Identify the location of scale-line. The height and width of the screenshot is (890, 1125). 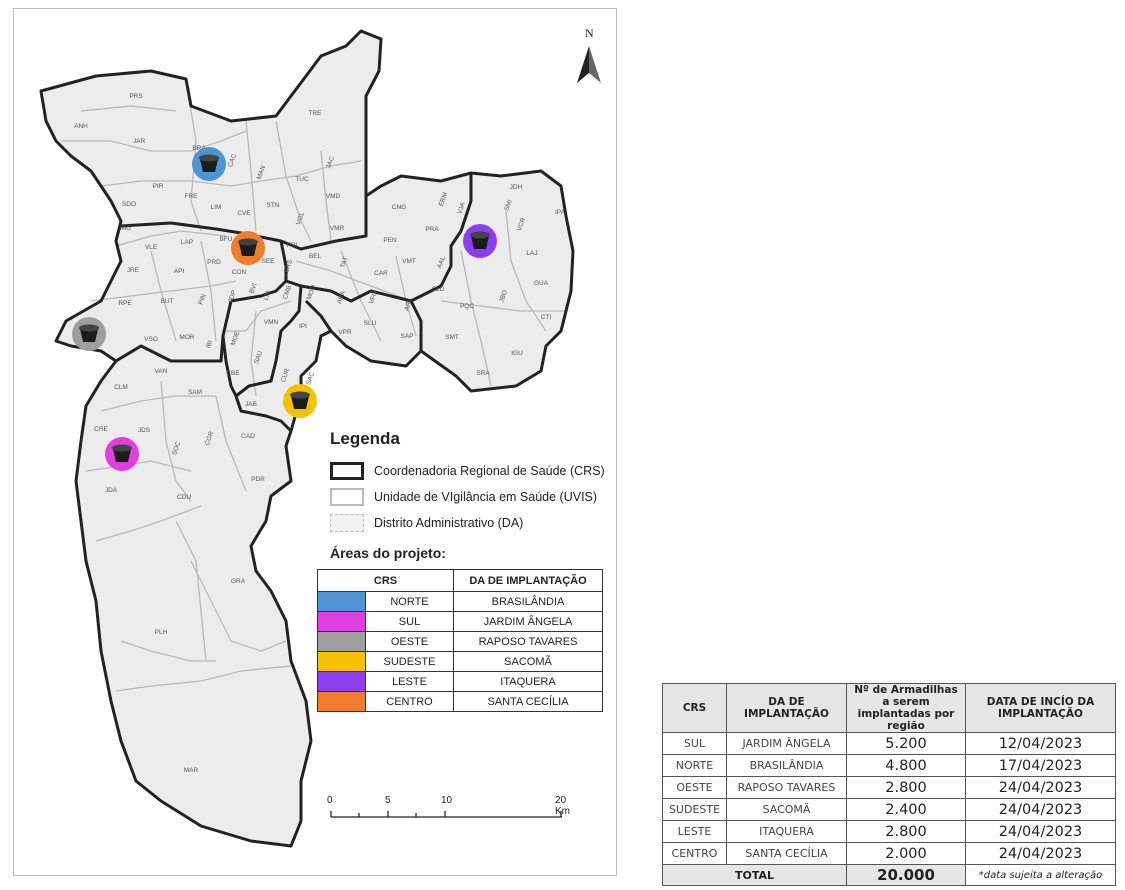
(446, 814).